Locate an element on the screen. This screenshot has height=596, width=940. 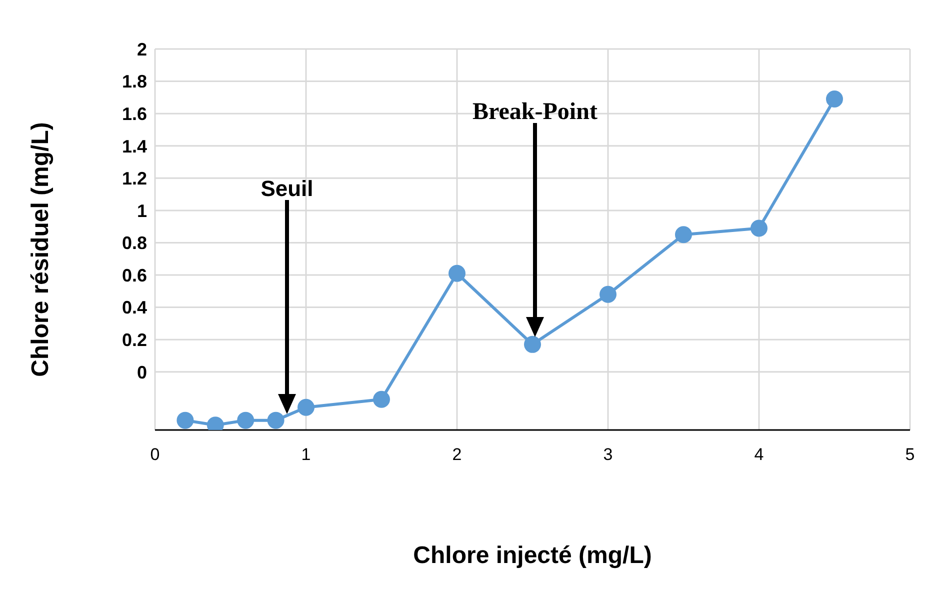
x-tick-label: 4 is located at coordinates (759, 454).